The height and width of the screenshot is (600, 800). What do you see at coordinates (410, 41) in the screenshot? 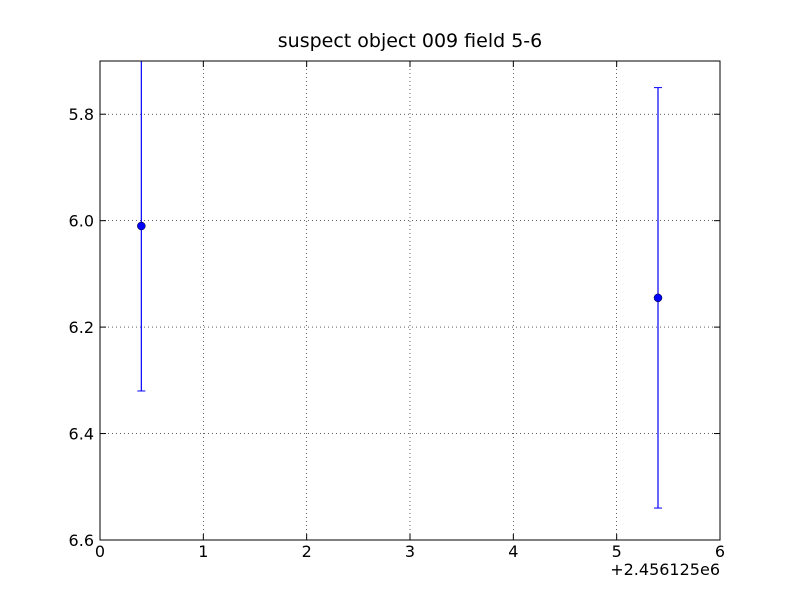
I see `chart-title: suspect object 009 field 5-6` at bounding box center [410, 41].